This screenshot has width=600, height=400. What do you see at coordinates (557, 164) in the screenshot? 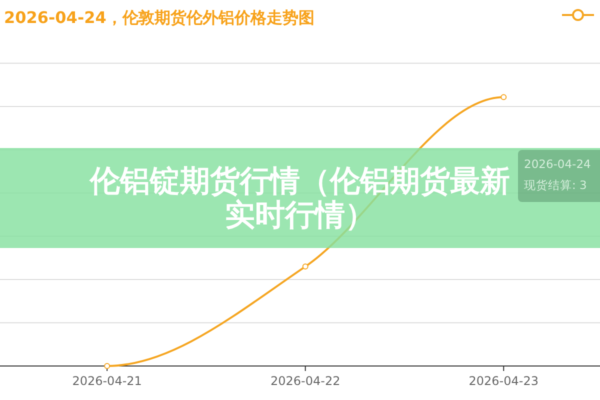
I see `annotation: 2026-04-24` at bounding box center [557, 164].